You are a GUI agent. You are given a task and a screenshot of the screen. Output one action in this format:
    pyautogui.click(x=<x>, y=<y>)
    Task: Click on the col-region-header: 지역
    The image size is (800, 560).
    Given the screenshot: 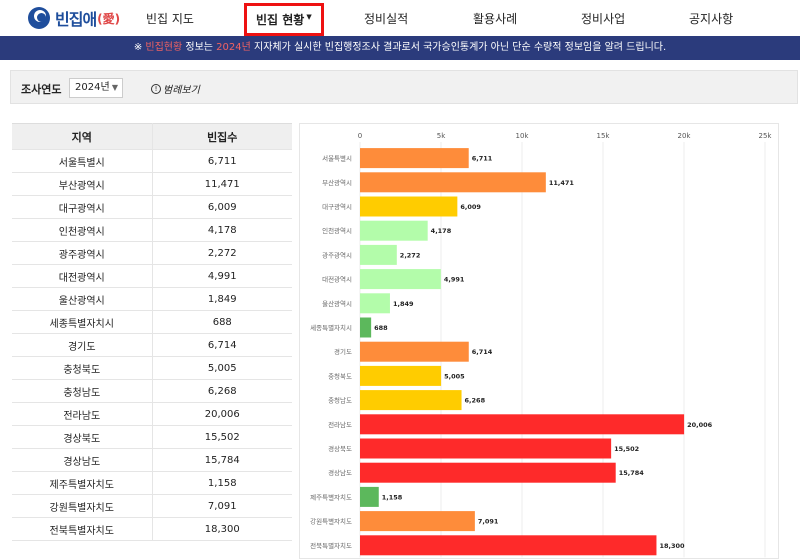 What is the action you would take?
    pyautogui.click(x=82, y=136)
    